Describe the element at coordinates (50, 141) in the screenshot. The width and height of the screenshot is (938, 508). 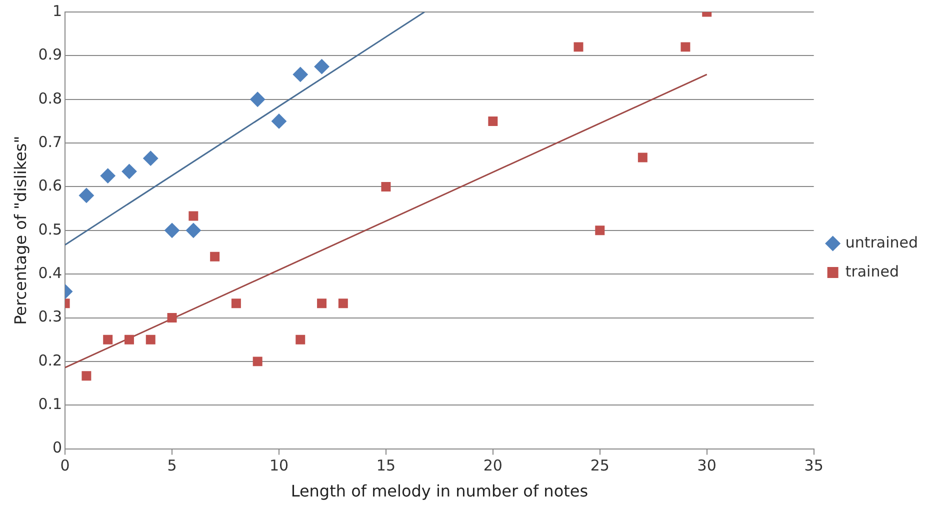
I see `y-tick-label: 0.7` at that location.